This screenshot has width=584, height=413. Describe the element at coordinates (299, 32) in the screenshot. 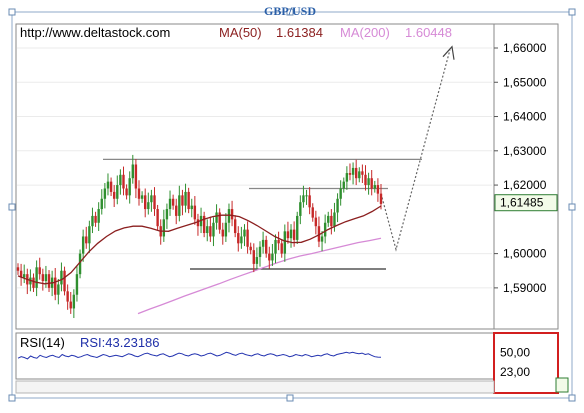

I see `ma50-value: 1.61384` at that location.